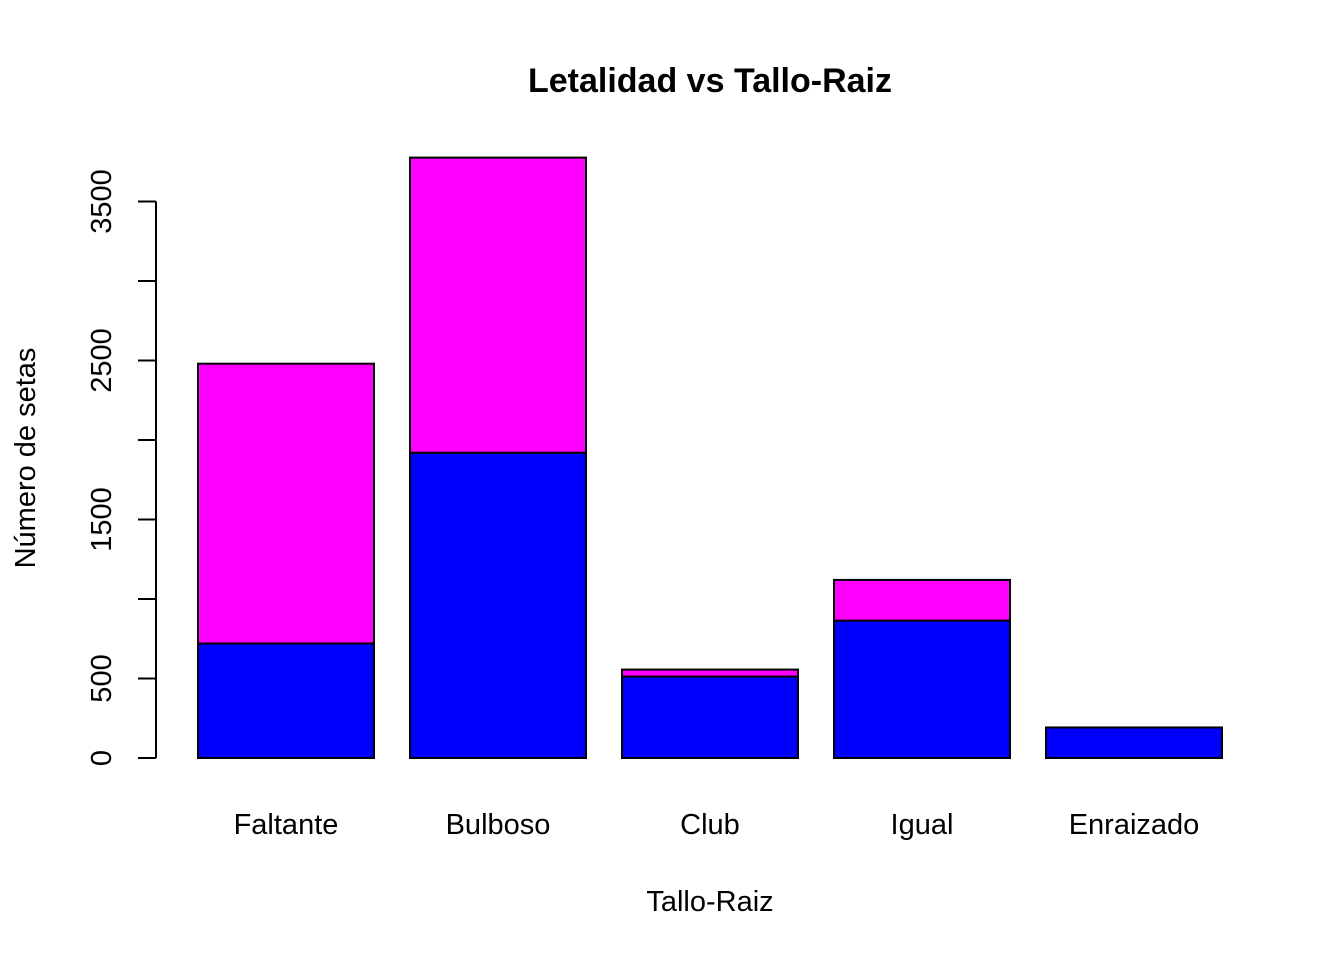  Describe the element at coordinates (102, 201) in the screenshot. I see `y-tick-label-3500: 3500` at that location.